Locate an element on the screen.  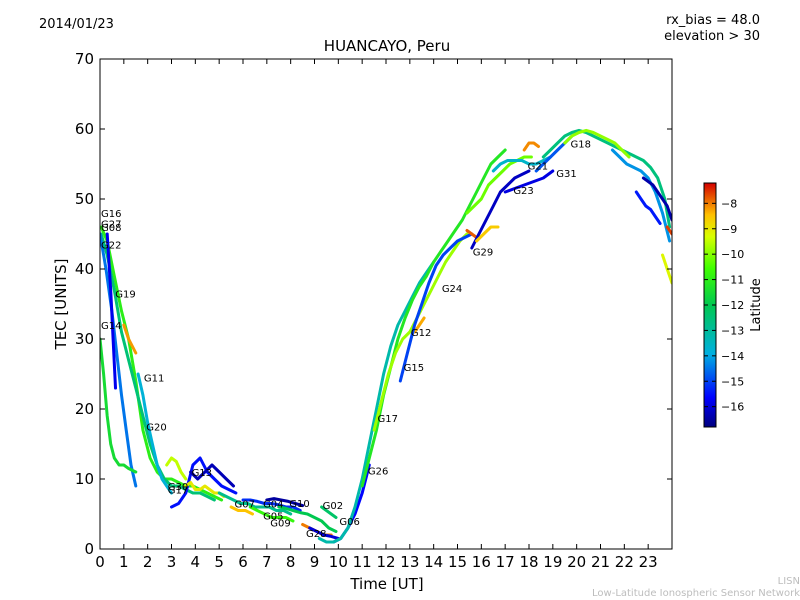
chart-title: HUANCAYO, Peru is located at coordinates (387, 46).